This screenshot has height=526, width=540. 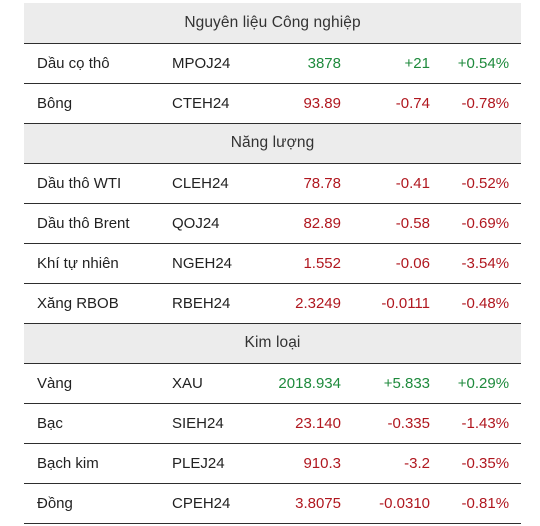 I want to click on quote-row: Xăng RBOB RBEH24 2.3249 -0.0111 -0.48%, so click(x=273, y=303).